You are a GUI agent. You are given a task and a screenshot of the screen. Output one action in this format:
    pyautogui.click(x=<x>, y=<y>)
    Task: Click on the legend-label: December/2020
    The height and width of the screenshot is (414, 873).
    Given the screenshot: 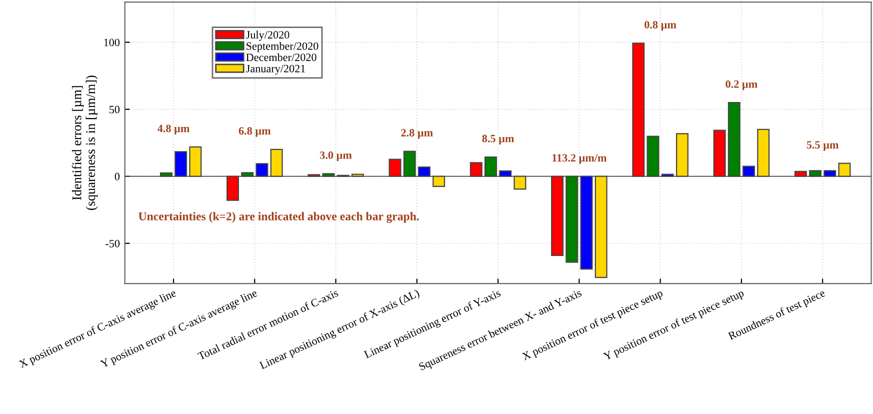 What is the action you would take?
    pyautogui.click(x=281, y=57)
    